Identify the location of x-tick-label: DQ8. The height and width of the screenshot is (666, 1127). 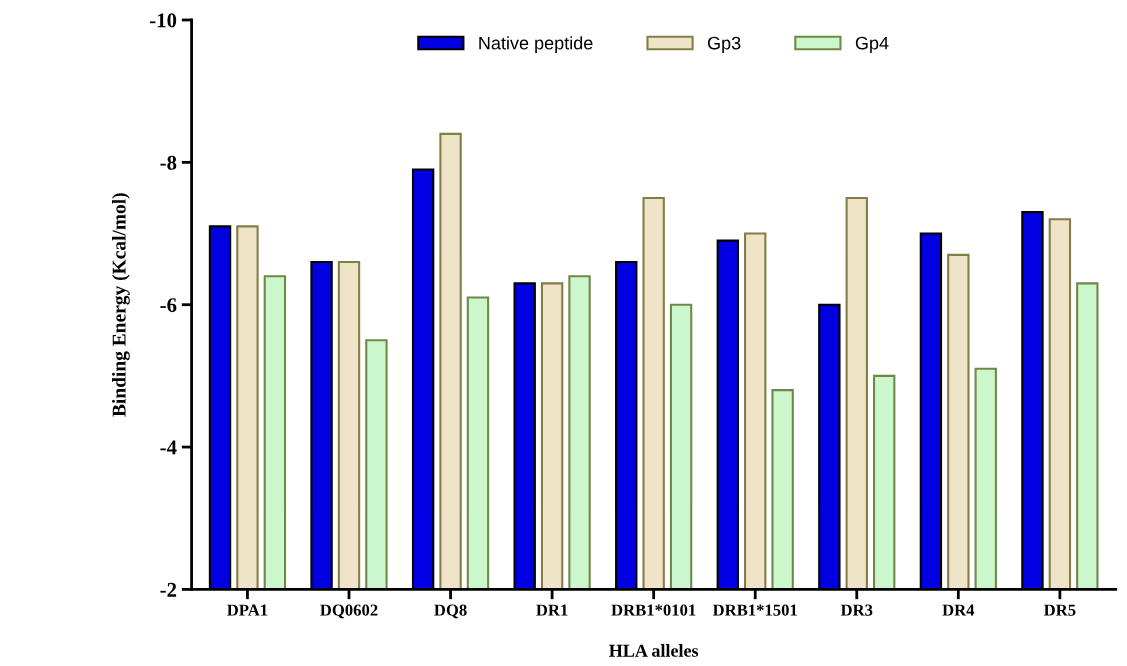
(450, 611).